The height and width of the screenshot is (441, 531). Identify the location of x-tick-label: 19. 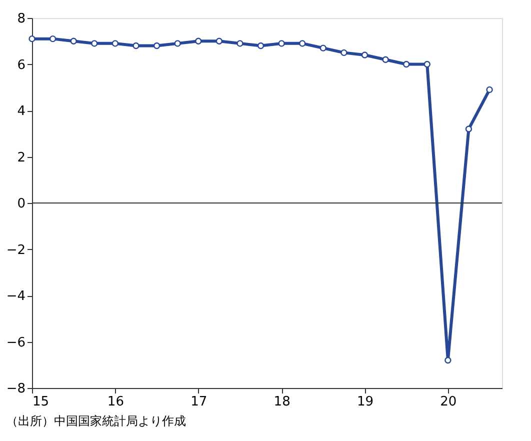
(365, 402).